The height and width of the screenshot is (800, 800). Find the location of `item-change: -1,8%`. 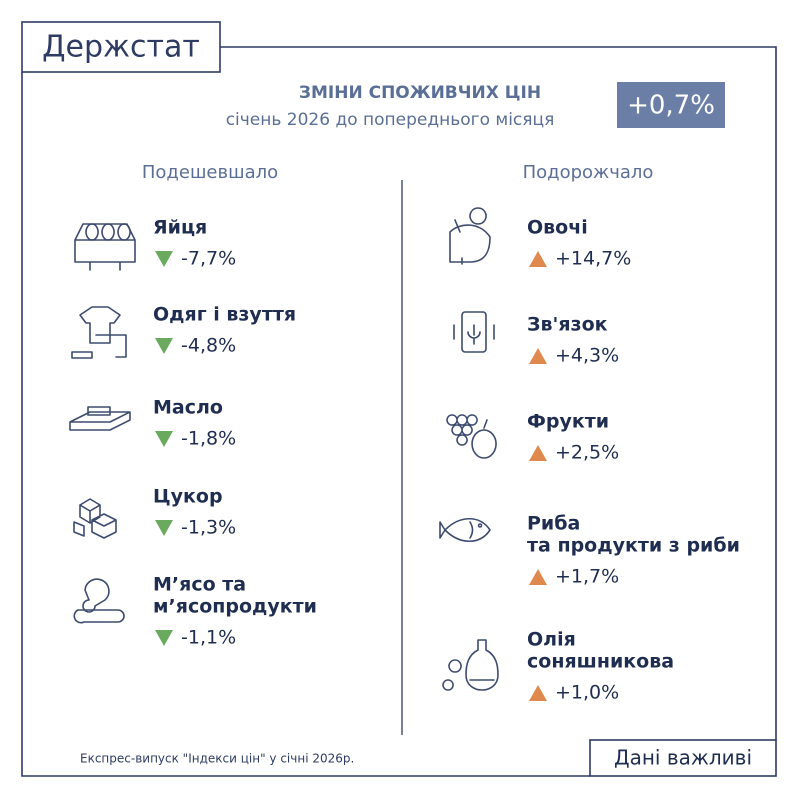

item-change: -1,8% is located at coordinates (208, 439).